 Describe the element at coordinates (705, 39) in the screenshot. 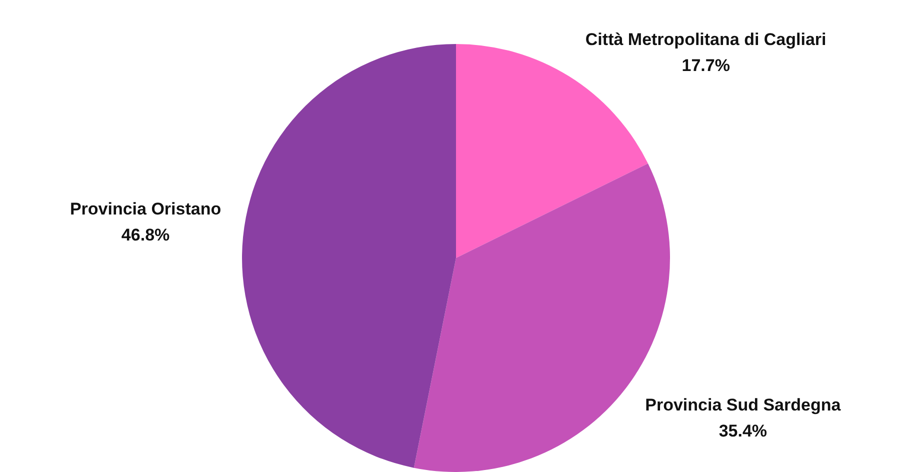

I see `slice-label: Città Metropolitana di Cagliari` at that location.